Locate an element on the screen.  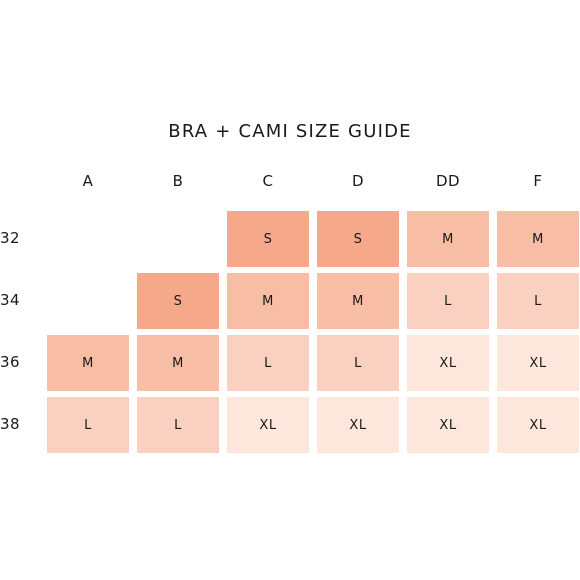
size-cell-32-dd: M is located at coordinates (448, 239).